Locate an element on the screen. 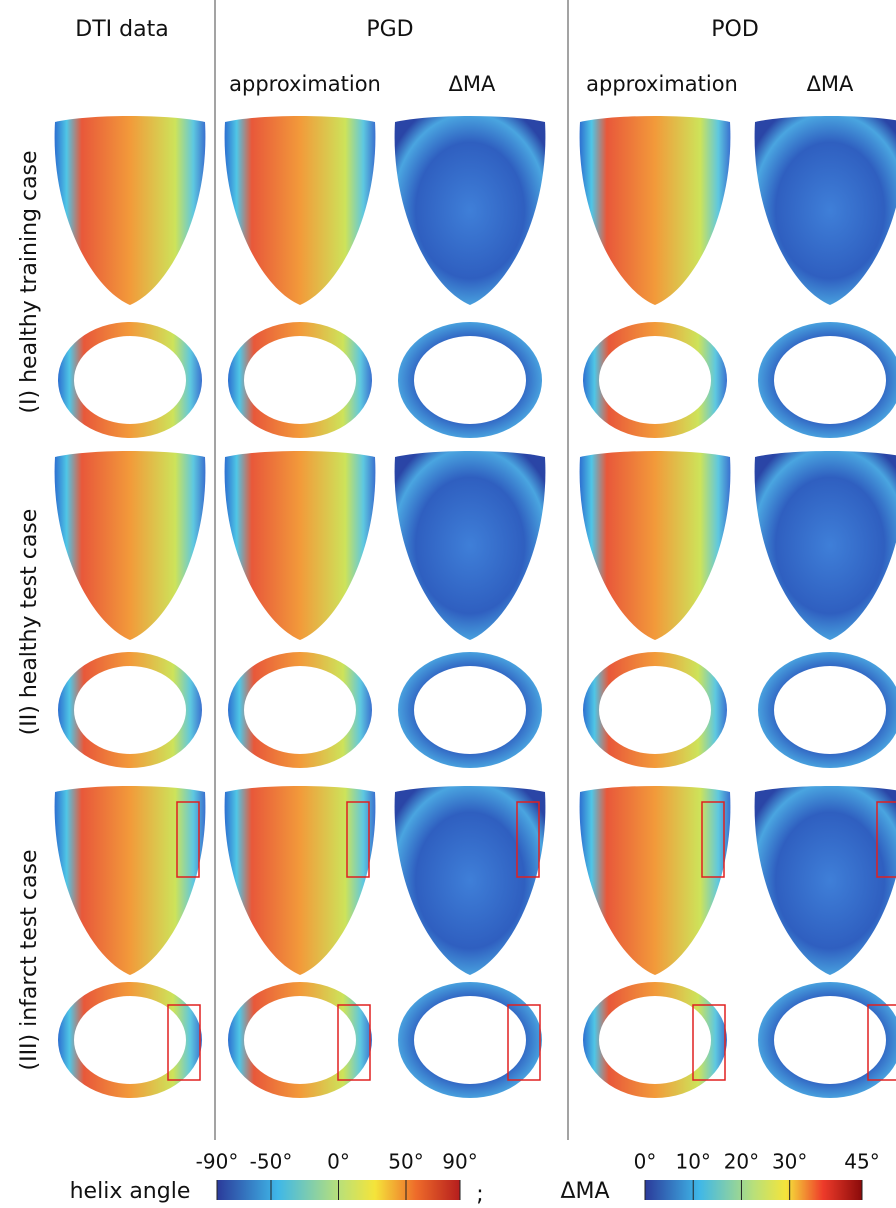  row-label: (I) healthy training case is located at coordinates (29, 281).